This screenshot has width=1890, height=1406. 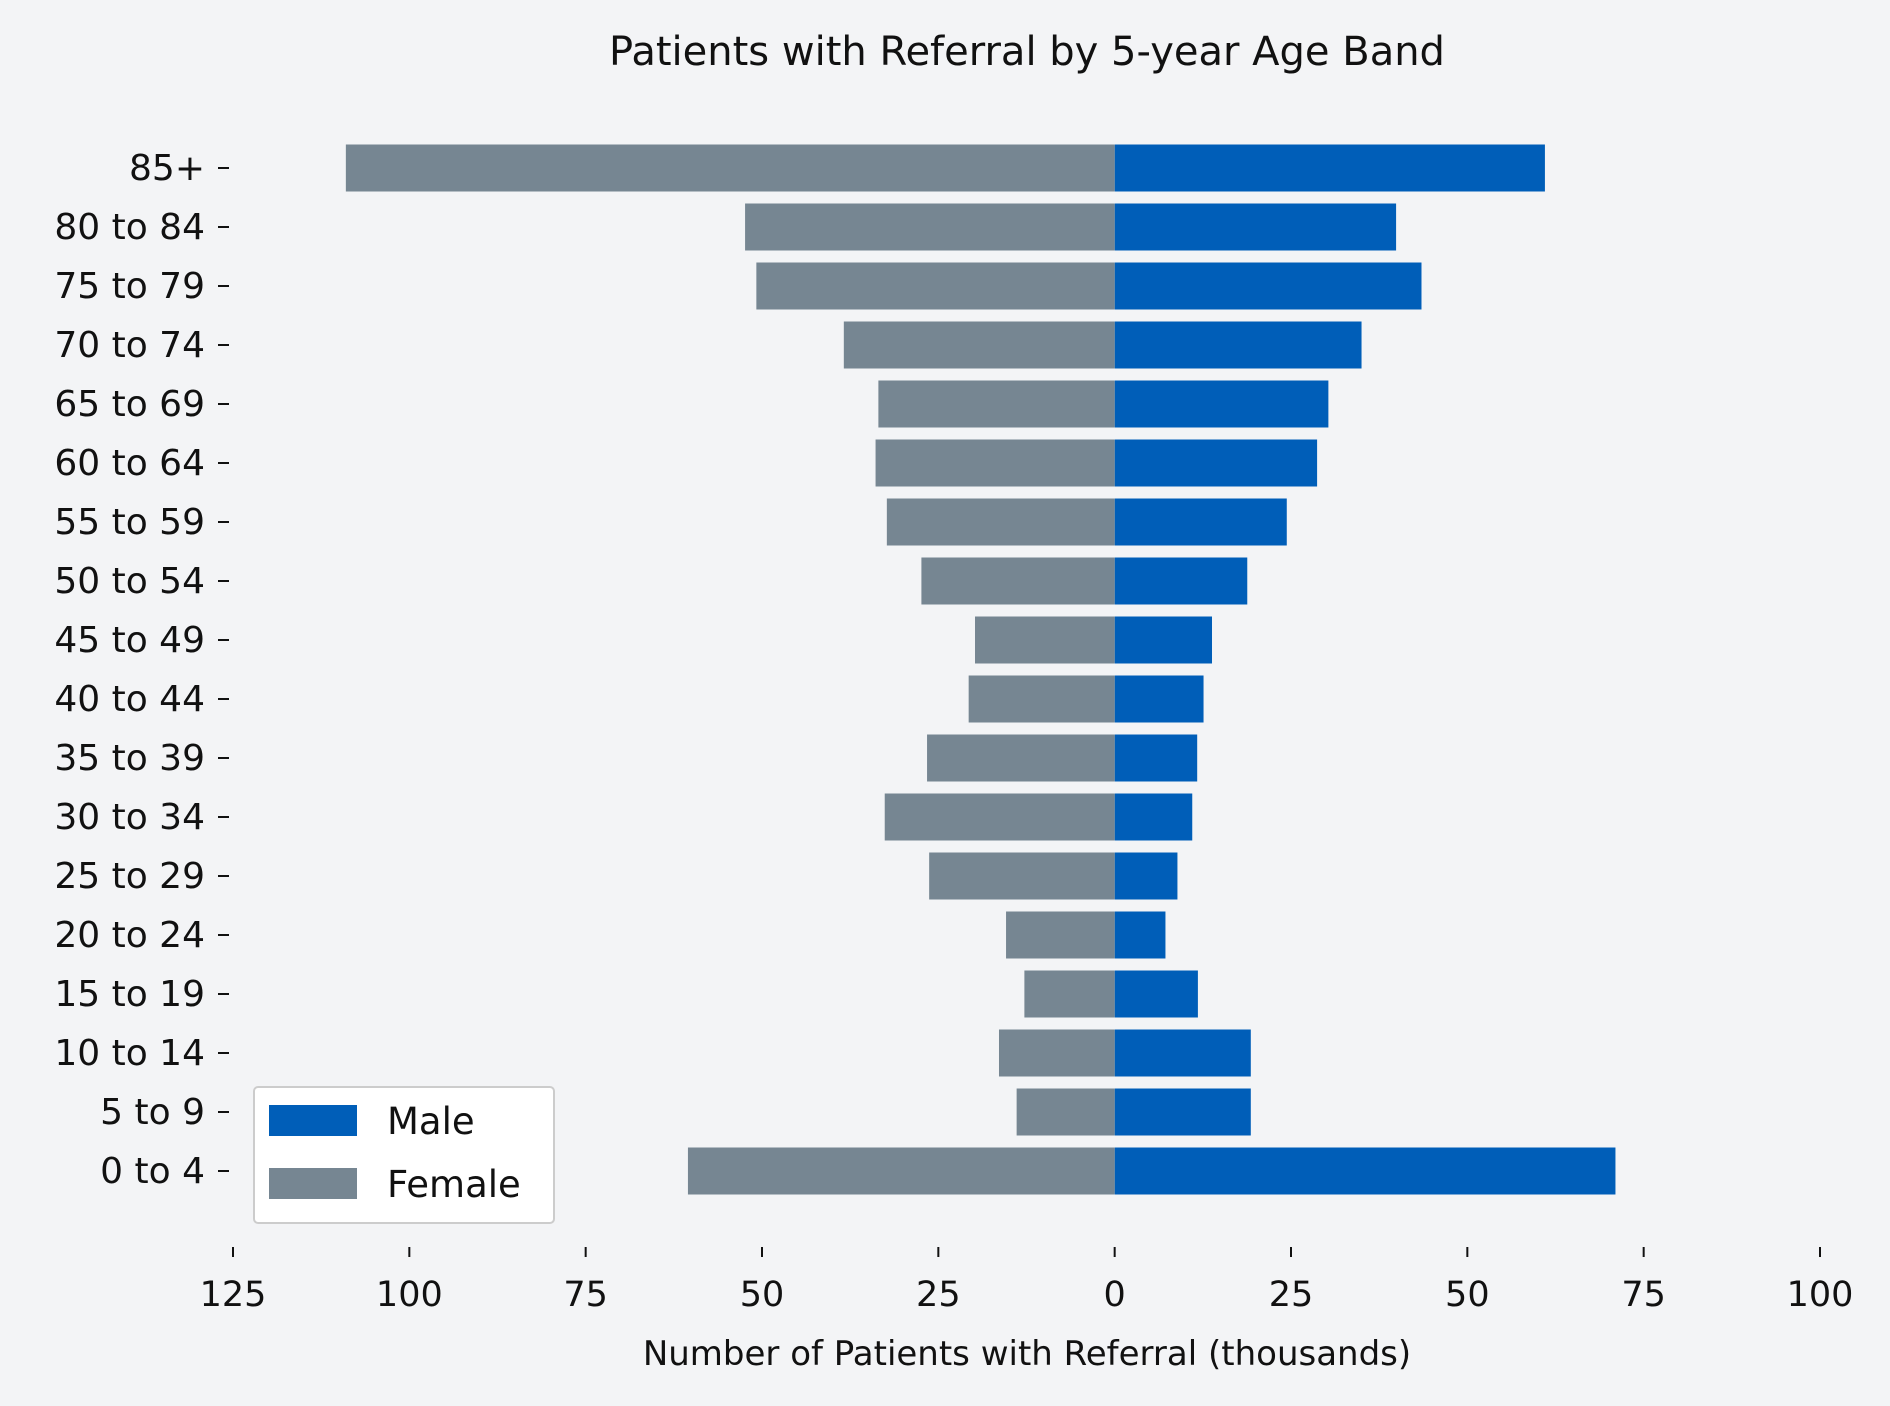 I want to click on y-tick-label-15-to-19: 15 to 19, so click(x=129, y=994).